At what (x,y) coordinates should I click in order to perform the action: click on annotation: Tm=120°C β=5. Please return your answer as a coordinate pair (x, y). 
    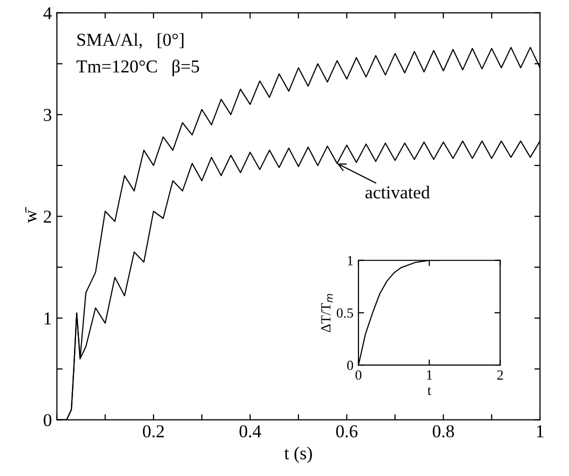
    Looking at the image, I should click on (138, 68).